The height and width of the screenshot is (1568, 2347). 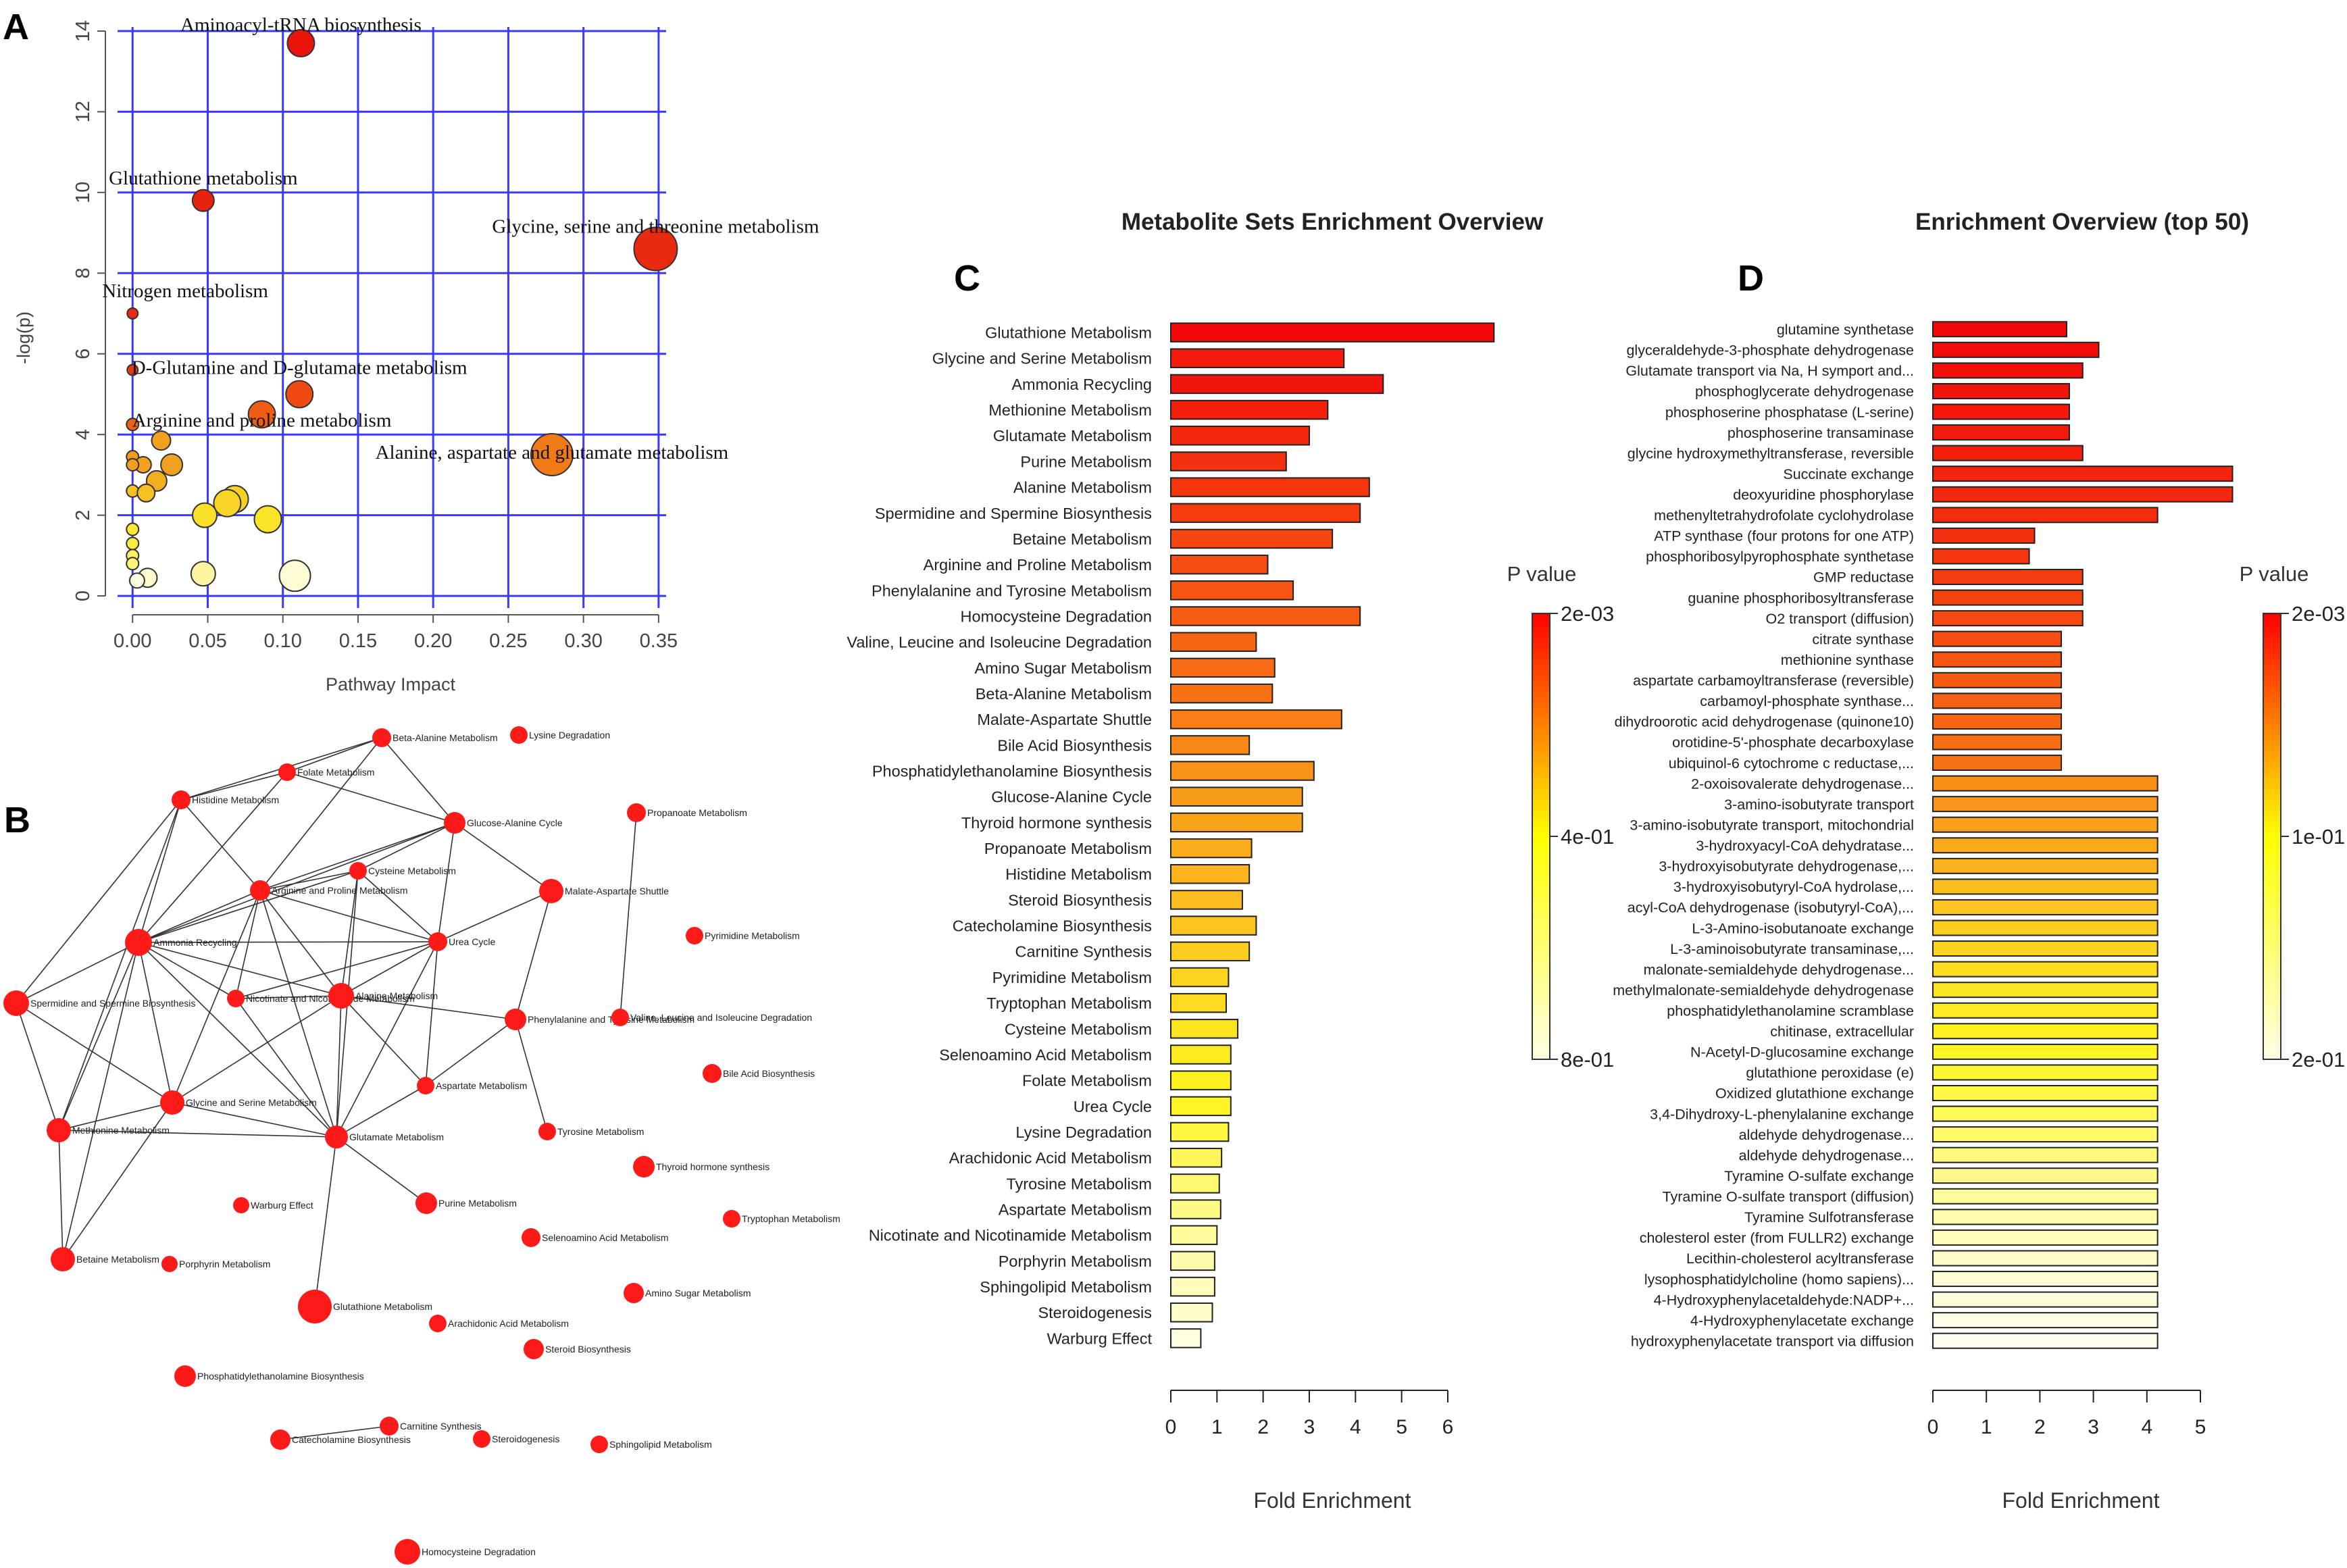 I want to click on bar-label: Tyramine O-sulfate transport (diffusion), so click(x=1788, y=1197).